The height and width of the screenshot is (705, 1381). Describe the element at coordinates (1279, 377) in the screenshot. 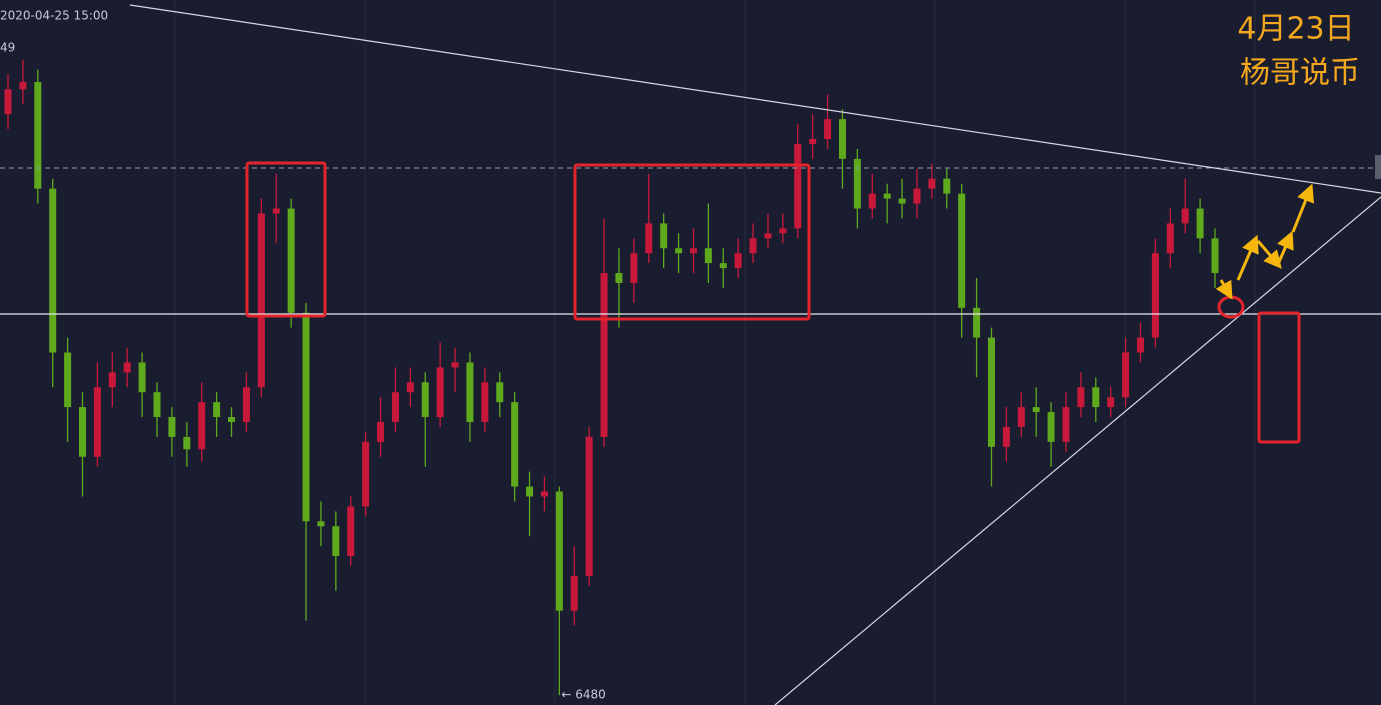

I see `target-box` at that location.